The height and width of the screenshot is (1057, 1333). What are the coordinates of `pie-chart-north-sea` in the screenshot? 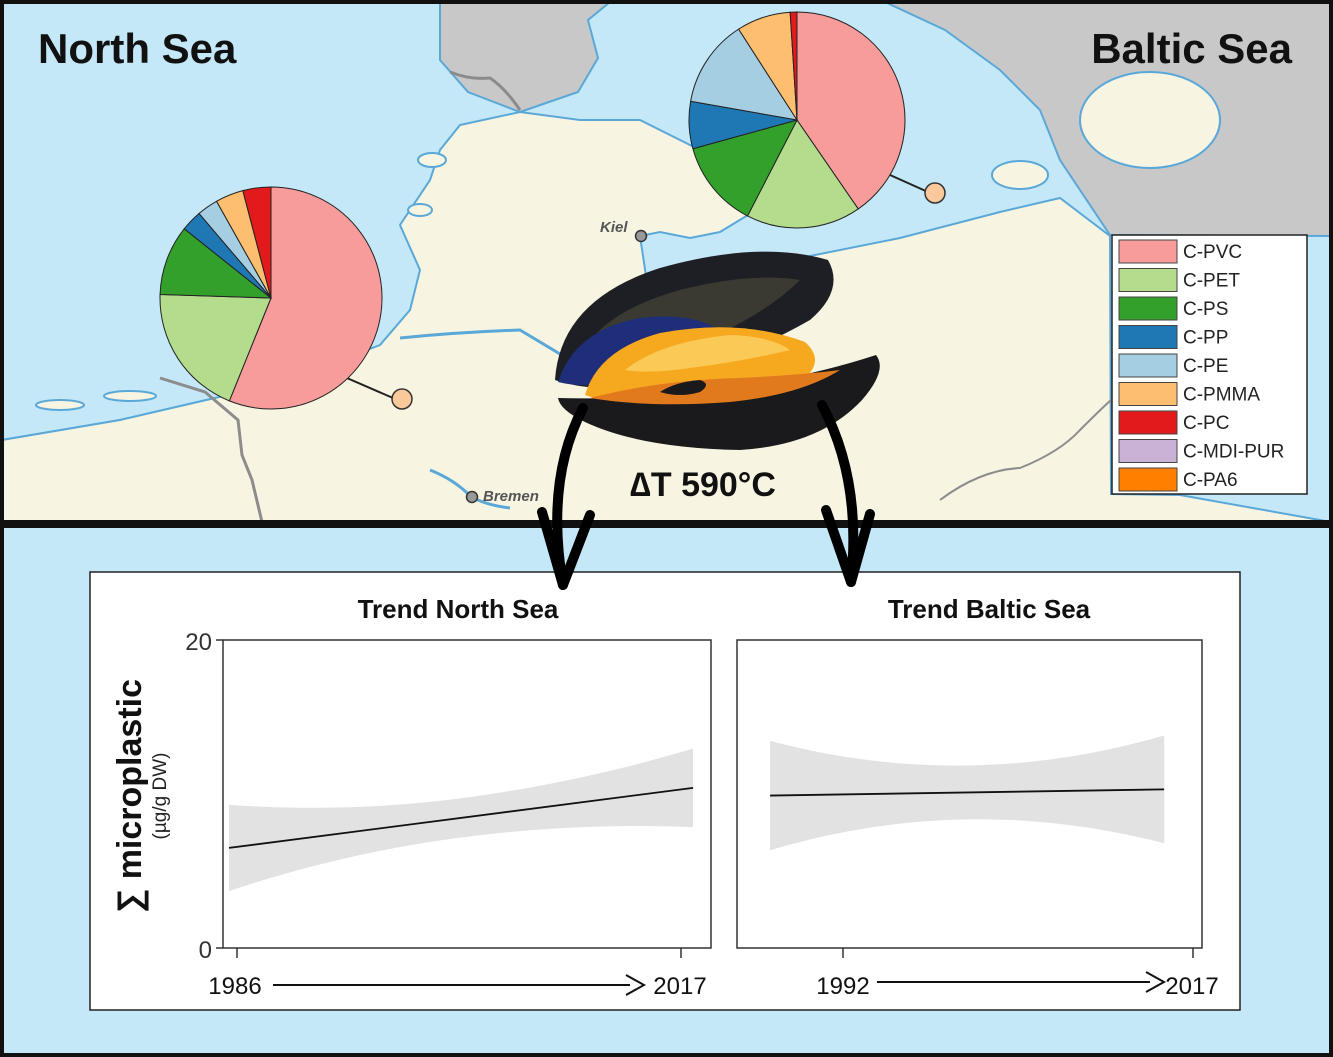 It's located at (271, 298).